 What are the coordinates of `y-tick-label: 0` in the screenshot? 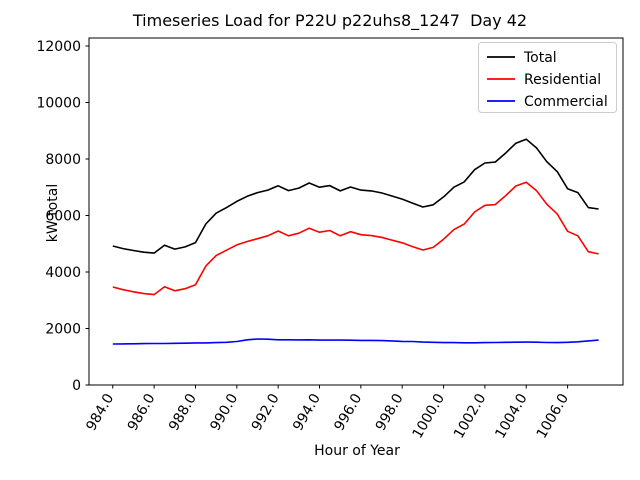 It's located at (76, 386).